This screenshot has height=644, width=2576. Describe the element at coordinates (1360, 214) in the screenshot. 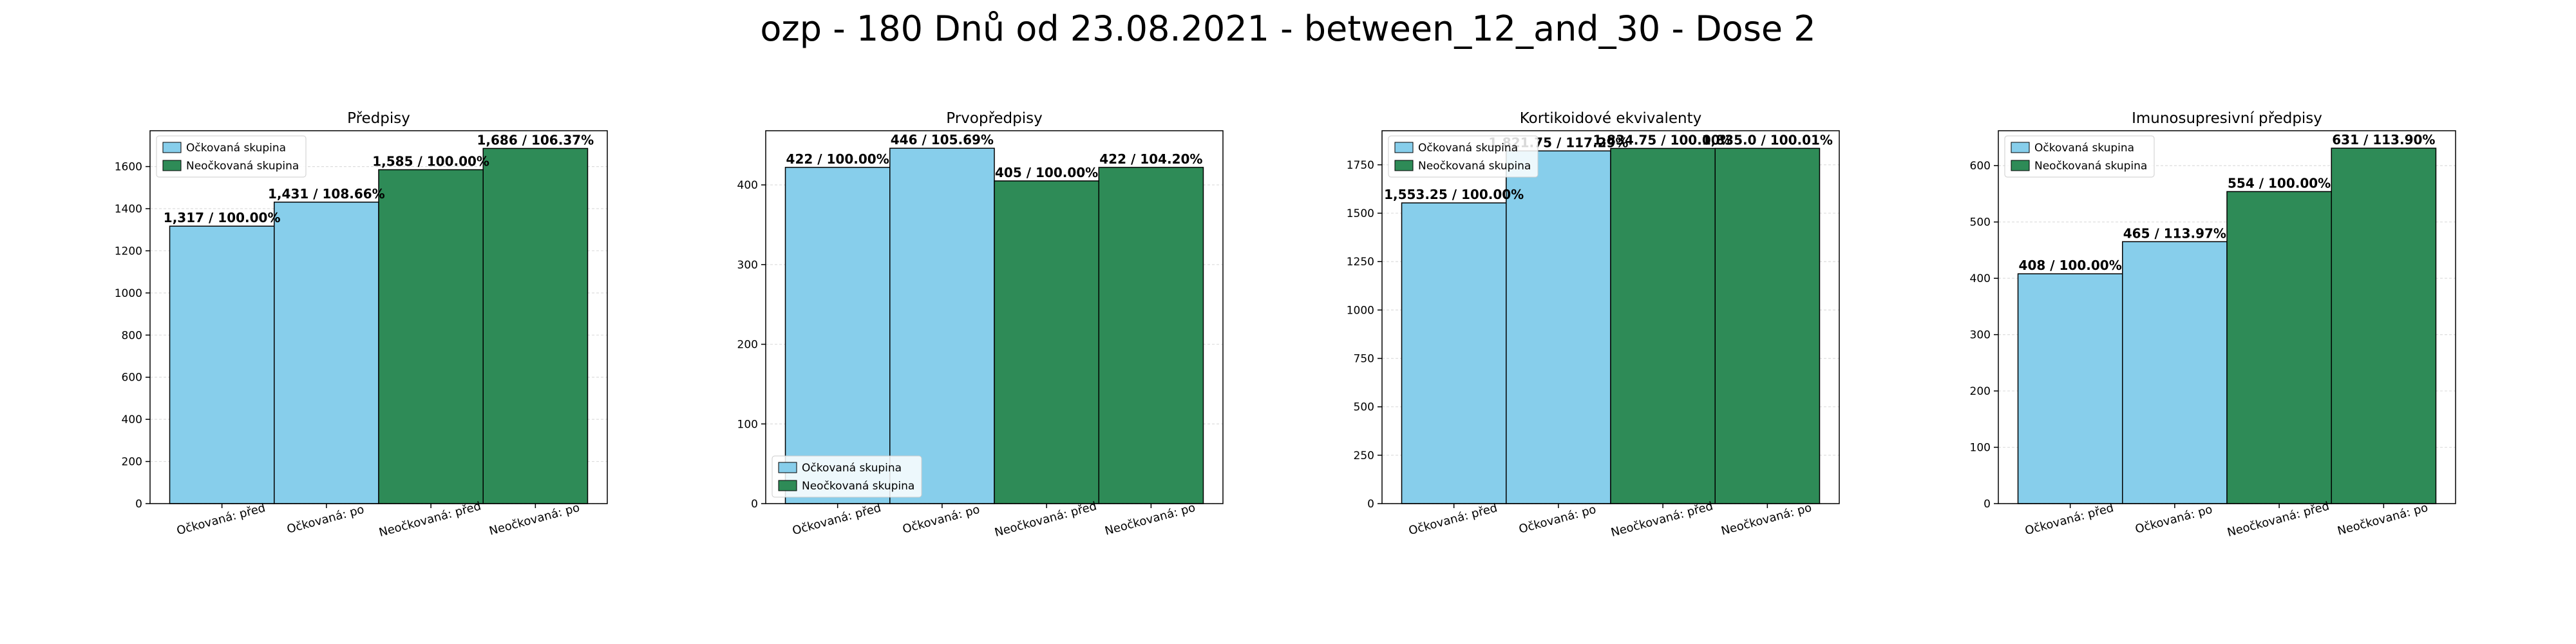

I see `y-tick-label: 1500` at that location.